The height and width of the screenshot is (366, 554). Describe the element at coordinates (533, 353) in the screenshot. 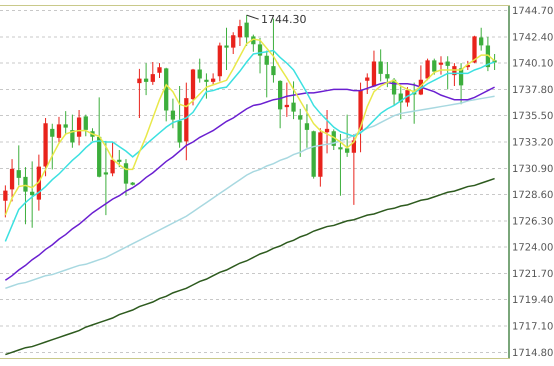

I see `y-tick-label: 1714.80` at that location.